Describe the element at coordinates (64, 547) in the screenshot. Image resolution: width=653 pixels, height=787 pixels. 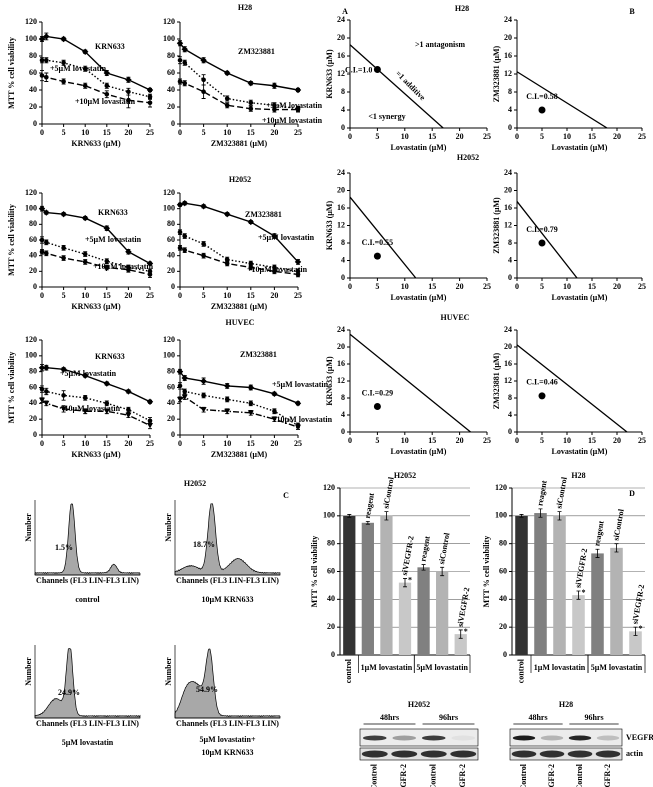
I see `percent-label: 1.5%` at that location.